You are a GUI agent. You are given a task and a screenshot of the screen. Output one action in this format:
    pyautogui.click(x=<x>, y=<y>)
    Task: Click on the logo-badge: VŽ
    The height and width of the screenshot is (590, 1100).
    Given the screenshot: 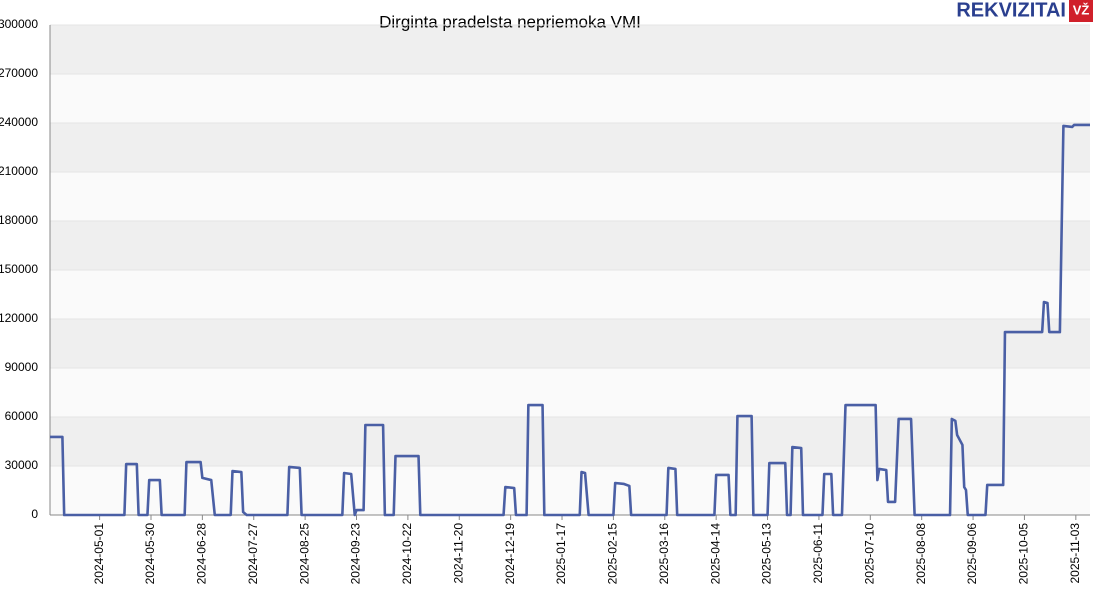 What is the action you would take?
    pyautogui.click(x=1081, y=9)
    